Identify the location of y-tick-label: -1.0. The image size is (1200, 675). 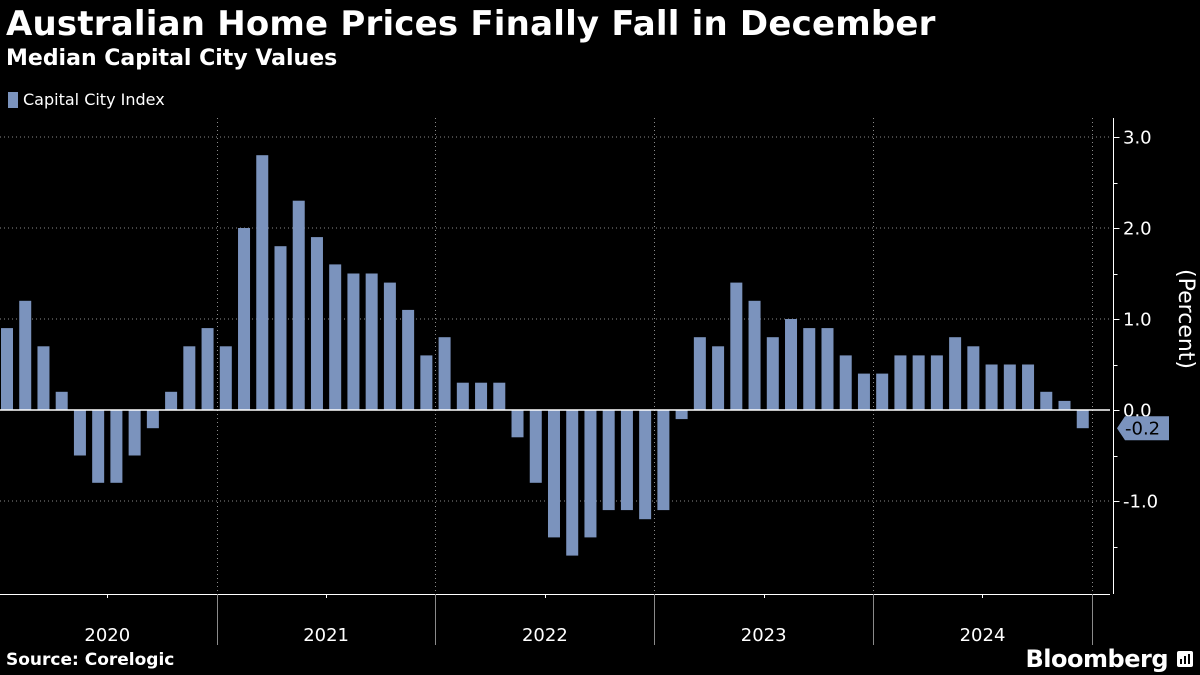
(1140, 502).